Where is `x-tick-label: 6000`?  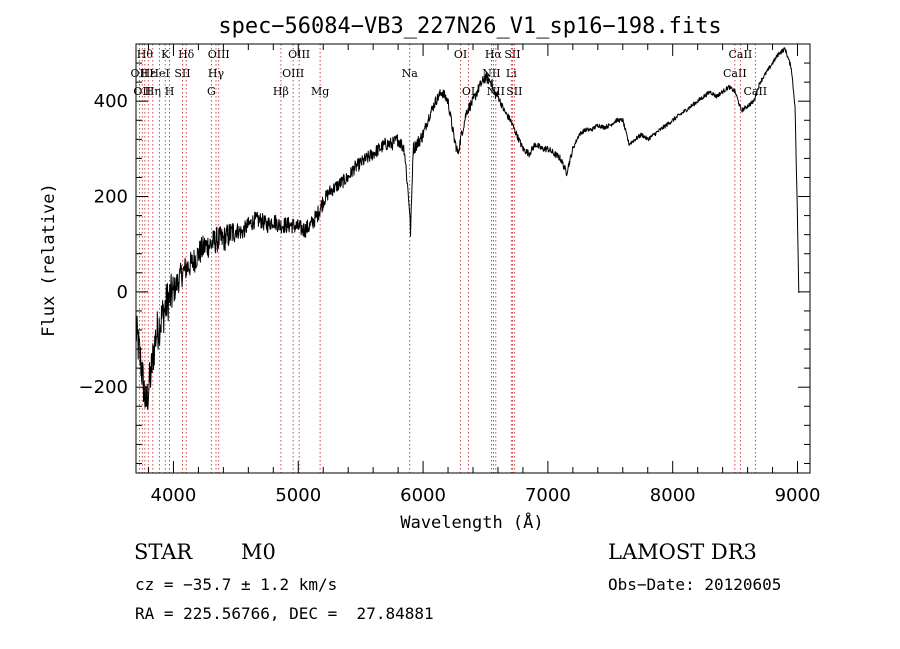 x-tick-label: 6000 is located at coordinates (423, 495).